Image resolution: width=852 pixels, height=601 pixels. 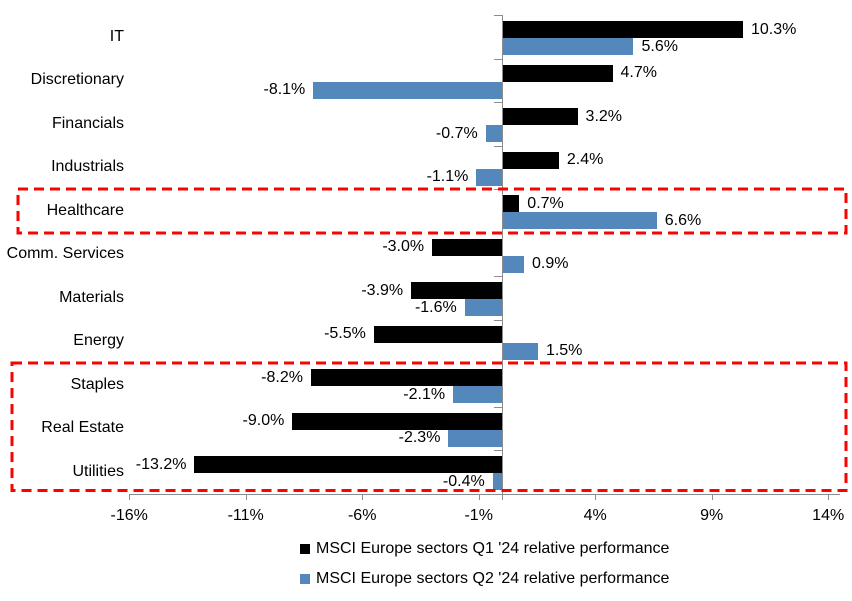 I want to click on value-label-q1-discretionary: 4.7%, so click(x=638, y=72).